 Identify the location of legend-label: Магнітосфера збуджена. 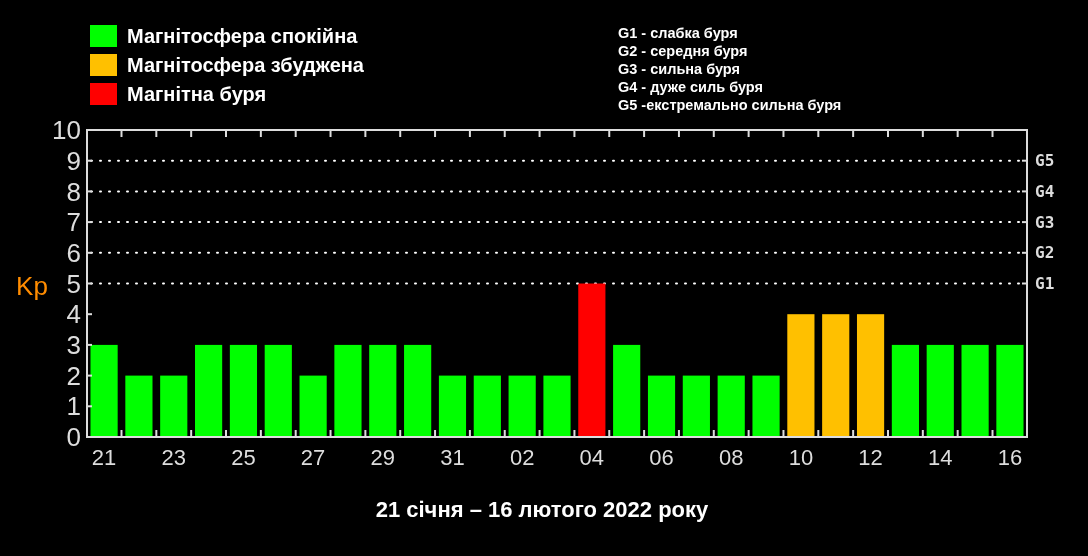
(246, 65).